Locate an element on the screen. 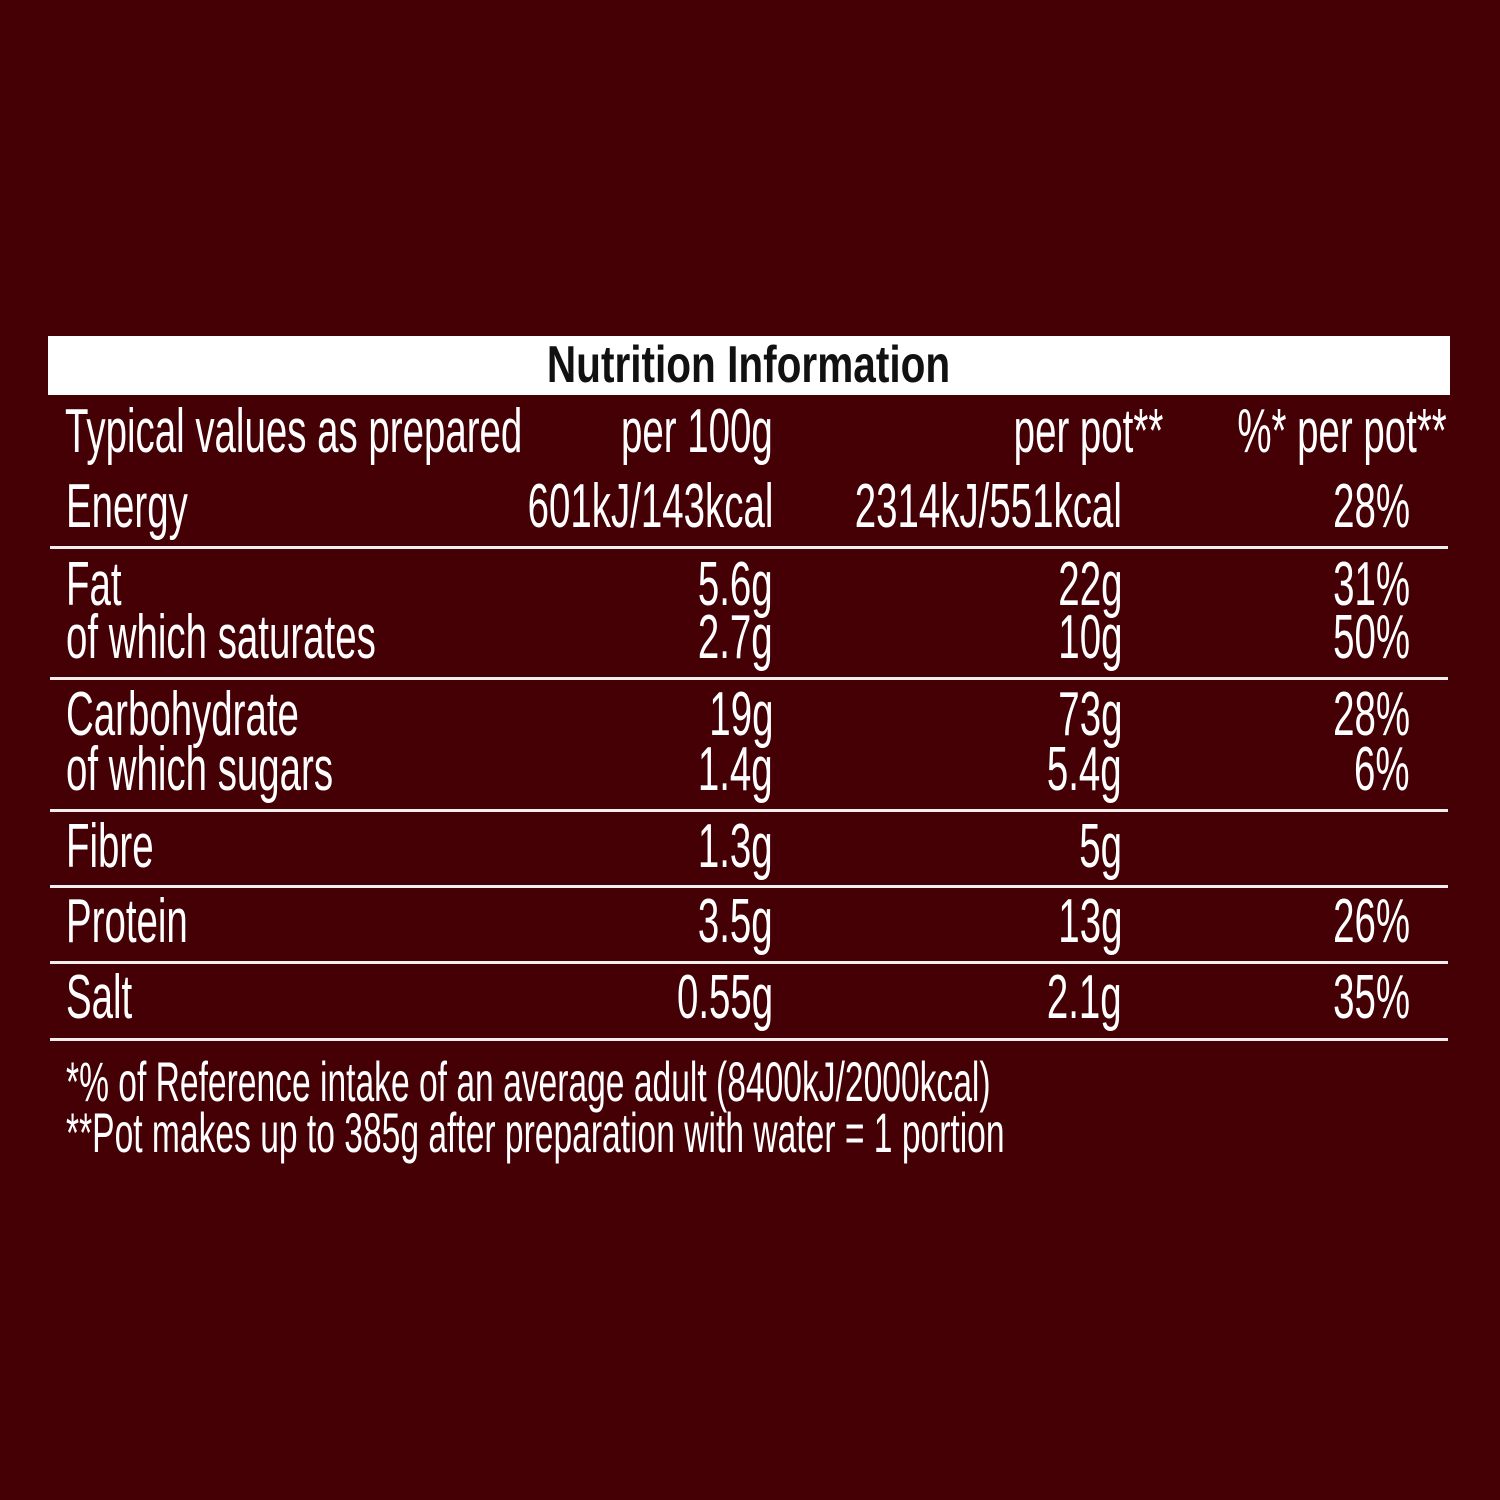 This screenshot has height=1500, width=1500. nutrient-name: Protein is located at coordinates (127, 921).